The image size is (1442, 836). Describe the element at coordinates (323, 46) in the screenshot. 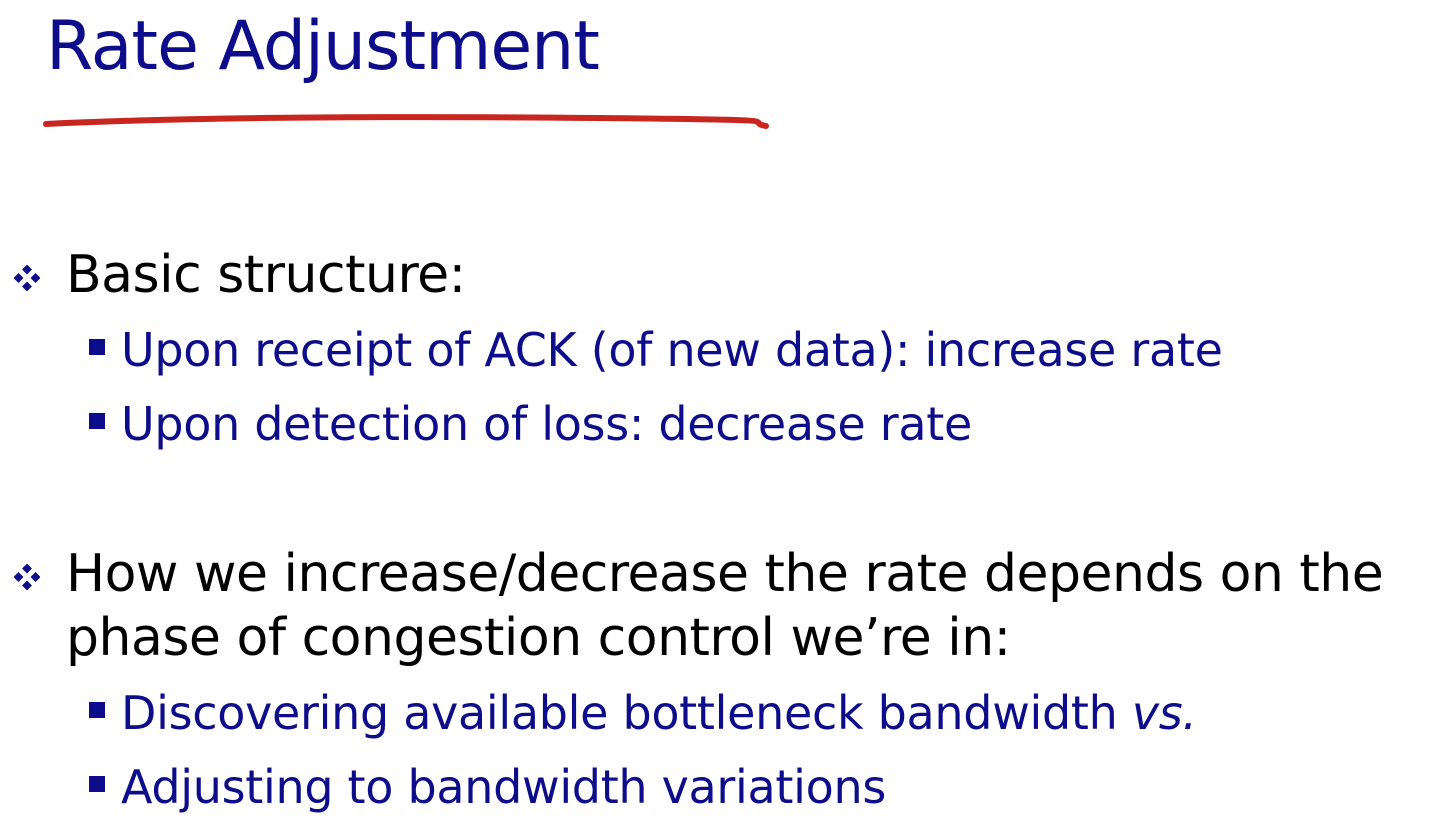

I see `slide-title: Rate Adjustment` at that location.